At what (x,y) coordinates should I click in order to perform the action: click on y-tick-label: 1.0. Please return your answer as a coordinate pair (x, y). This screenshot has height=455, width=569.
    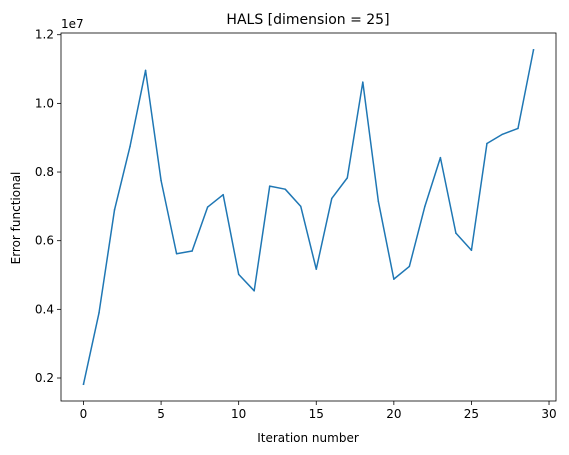
    Looking at the image, I should click on (44, 103).